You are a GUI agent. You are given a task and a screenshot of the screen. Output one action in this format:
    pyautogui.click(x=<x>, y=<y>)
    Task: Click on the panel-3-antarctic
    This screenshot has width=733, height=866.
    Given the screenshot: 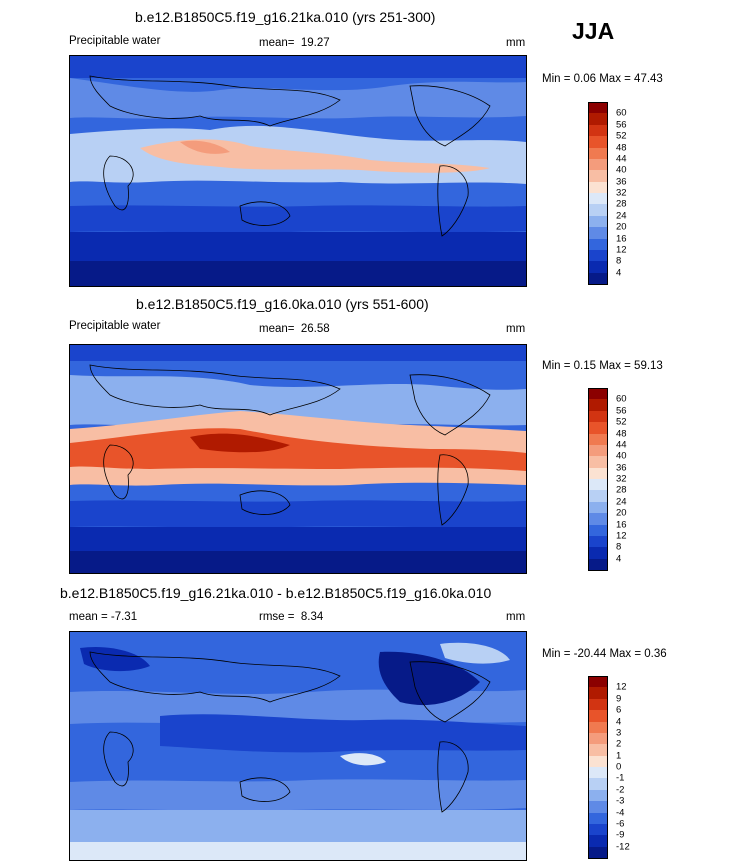 What is the action you would take?
    pyautogui.click(x=298, y=851)
    